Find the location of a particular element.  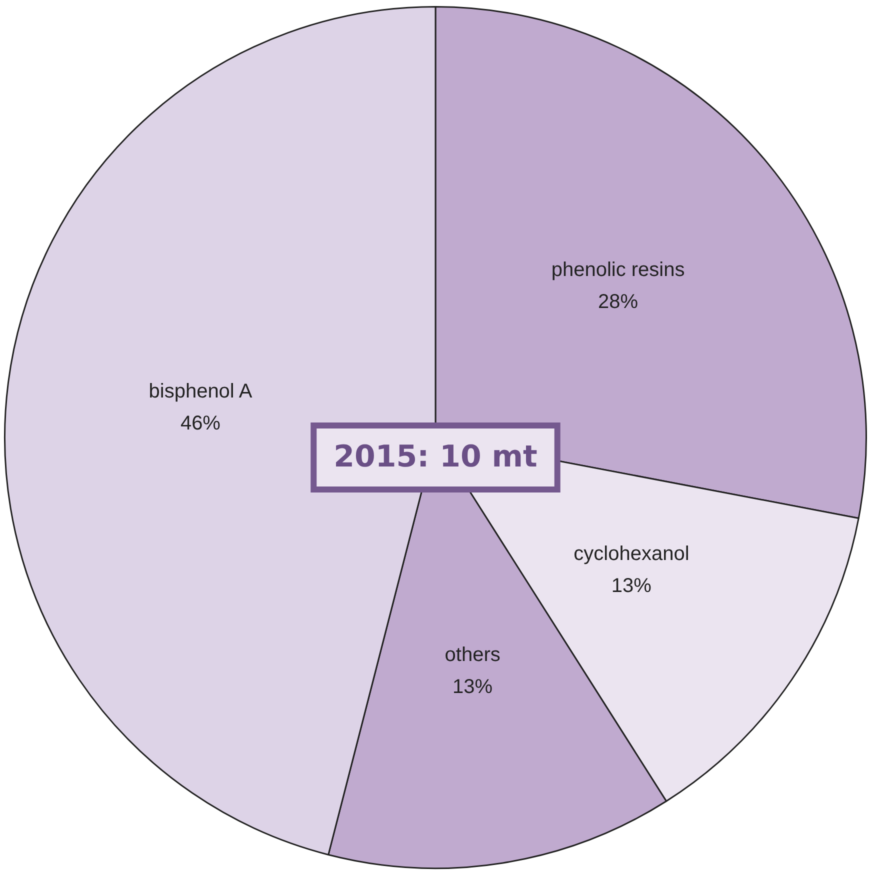

slice-label: bisphenol A is located at coordinates (200, 391).